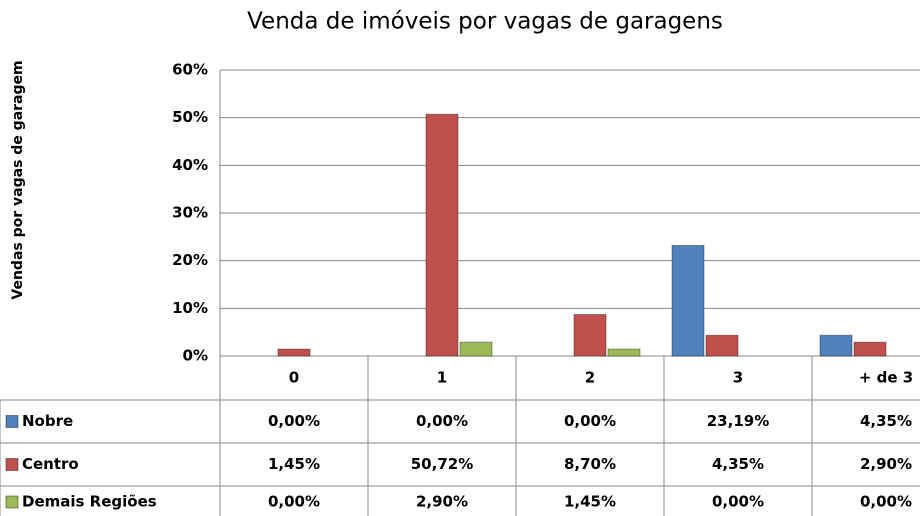 The height and width of the screenshot is (516, 920). What do you see at coordinates (89, 502) in the screenshot?
I see `legend-label: Demais Regiões` at bounding box center [89, 502].